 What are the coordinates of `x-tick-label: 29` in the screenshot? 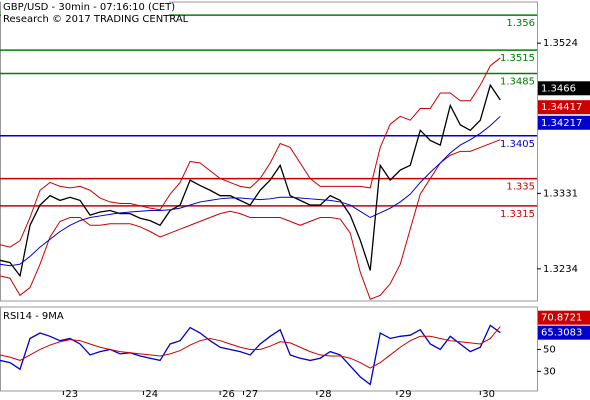 It's located at (405, 394).